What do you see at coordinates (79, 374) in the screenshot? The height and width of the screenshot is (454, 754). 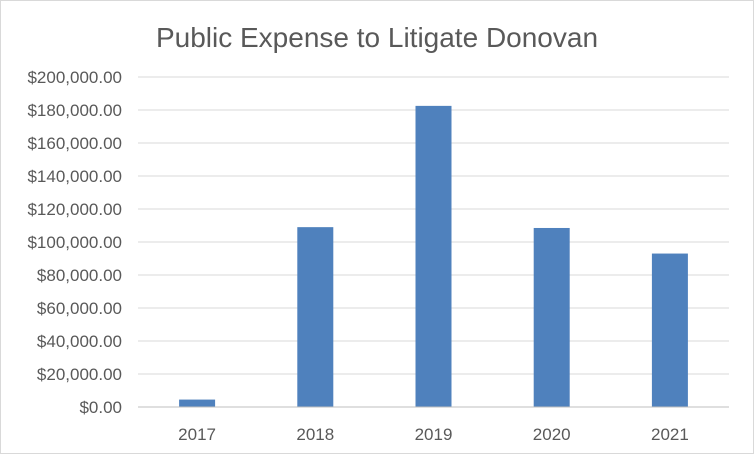 I see `y-tick-label: $20,000.00` at bounding box center [79, 374].